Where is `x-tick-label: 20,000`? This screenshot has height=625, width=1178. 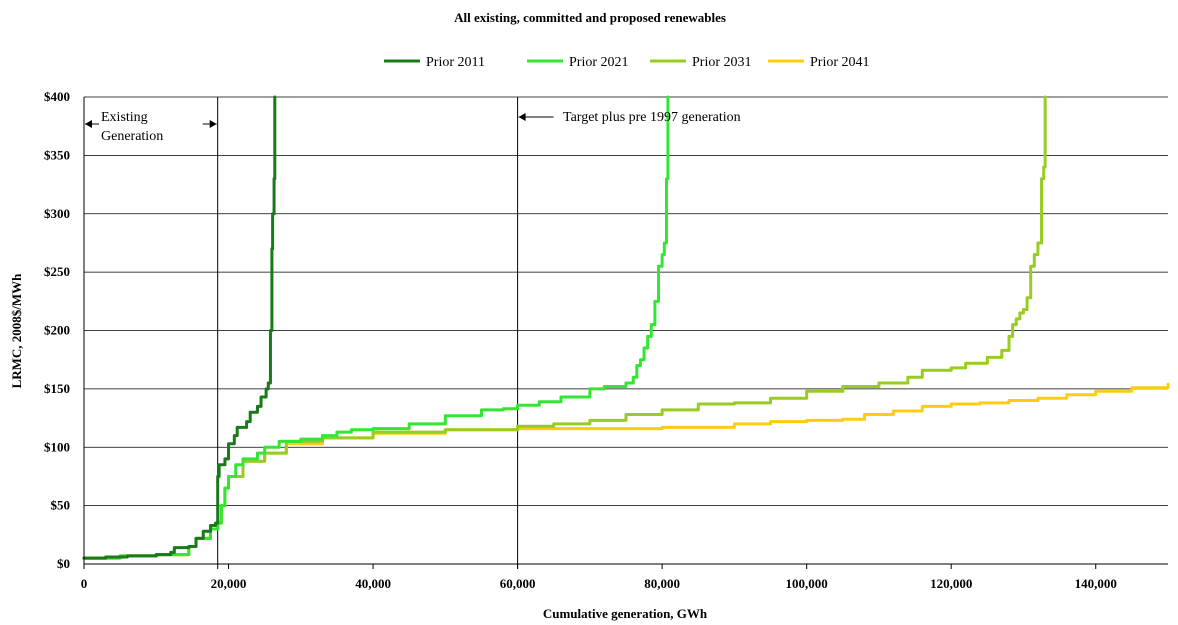 x-tick-label: 20,000 is located at coordinates (229, 583).